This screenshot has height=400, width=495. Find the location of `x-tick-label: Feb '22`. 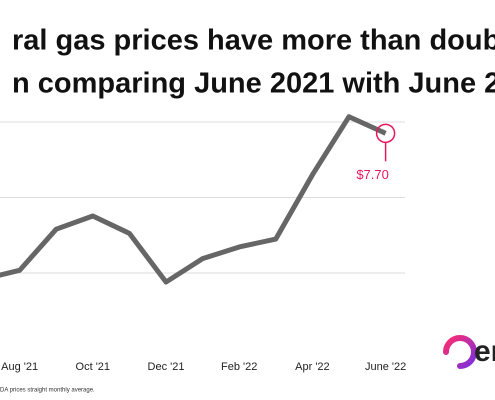

x-tick-label: Feb '22 is located at coordinates (239, 367).